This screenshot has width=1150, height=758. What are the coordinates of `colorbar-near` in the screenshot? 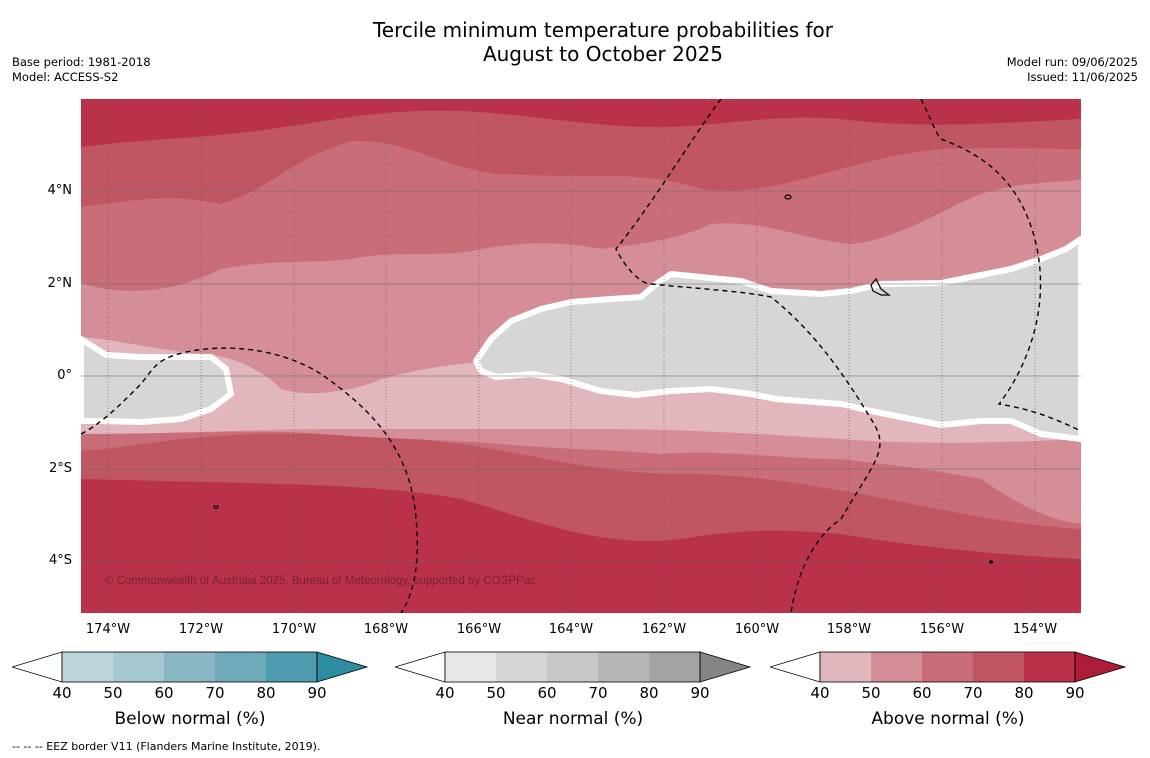 It's located at (573, 667).